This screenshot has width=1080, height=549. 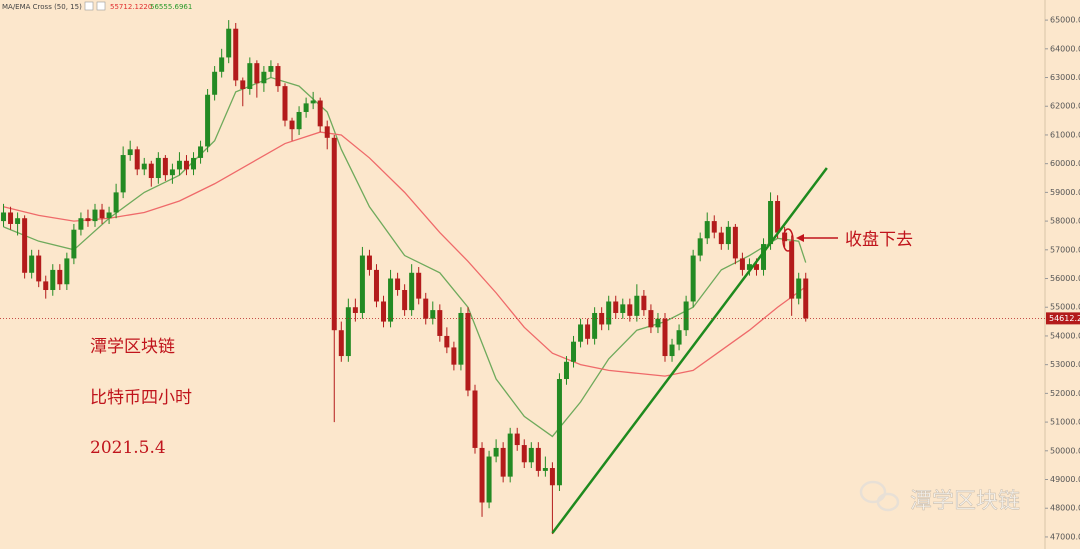 I want to click on y-tick-label: 59000.00, so click(x=1065, y=192).